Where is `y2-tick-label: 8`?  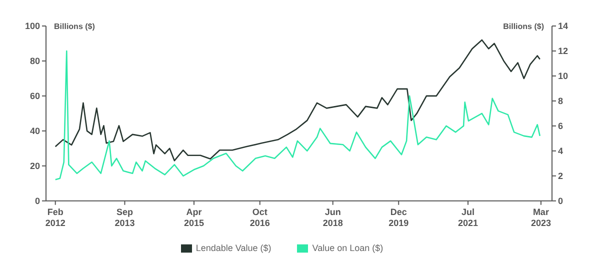 y2-tick-label: 8 is located at coordinates (561, 101).